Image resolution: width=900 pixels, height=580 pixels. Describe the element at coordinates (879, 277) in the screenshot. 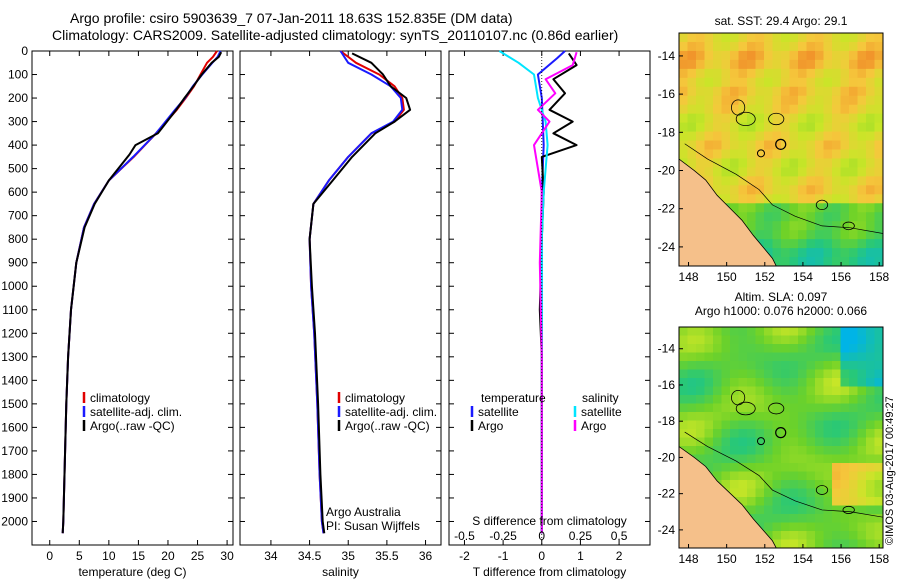

I see `x-tick-label: 158` at that location.